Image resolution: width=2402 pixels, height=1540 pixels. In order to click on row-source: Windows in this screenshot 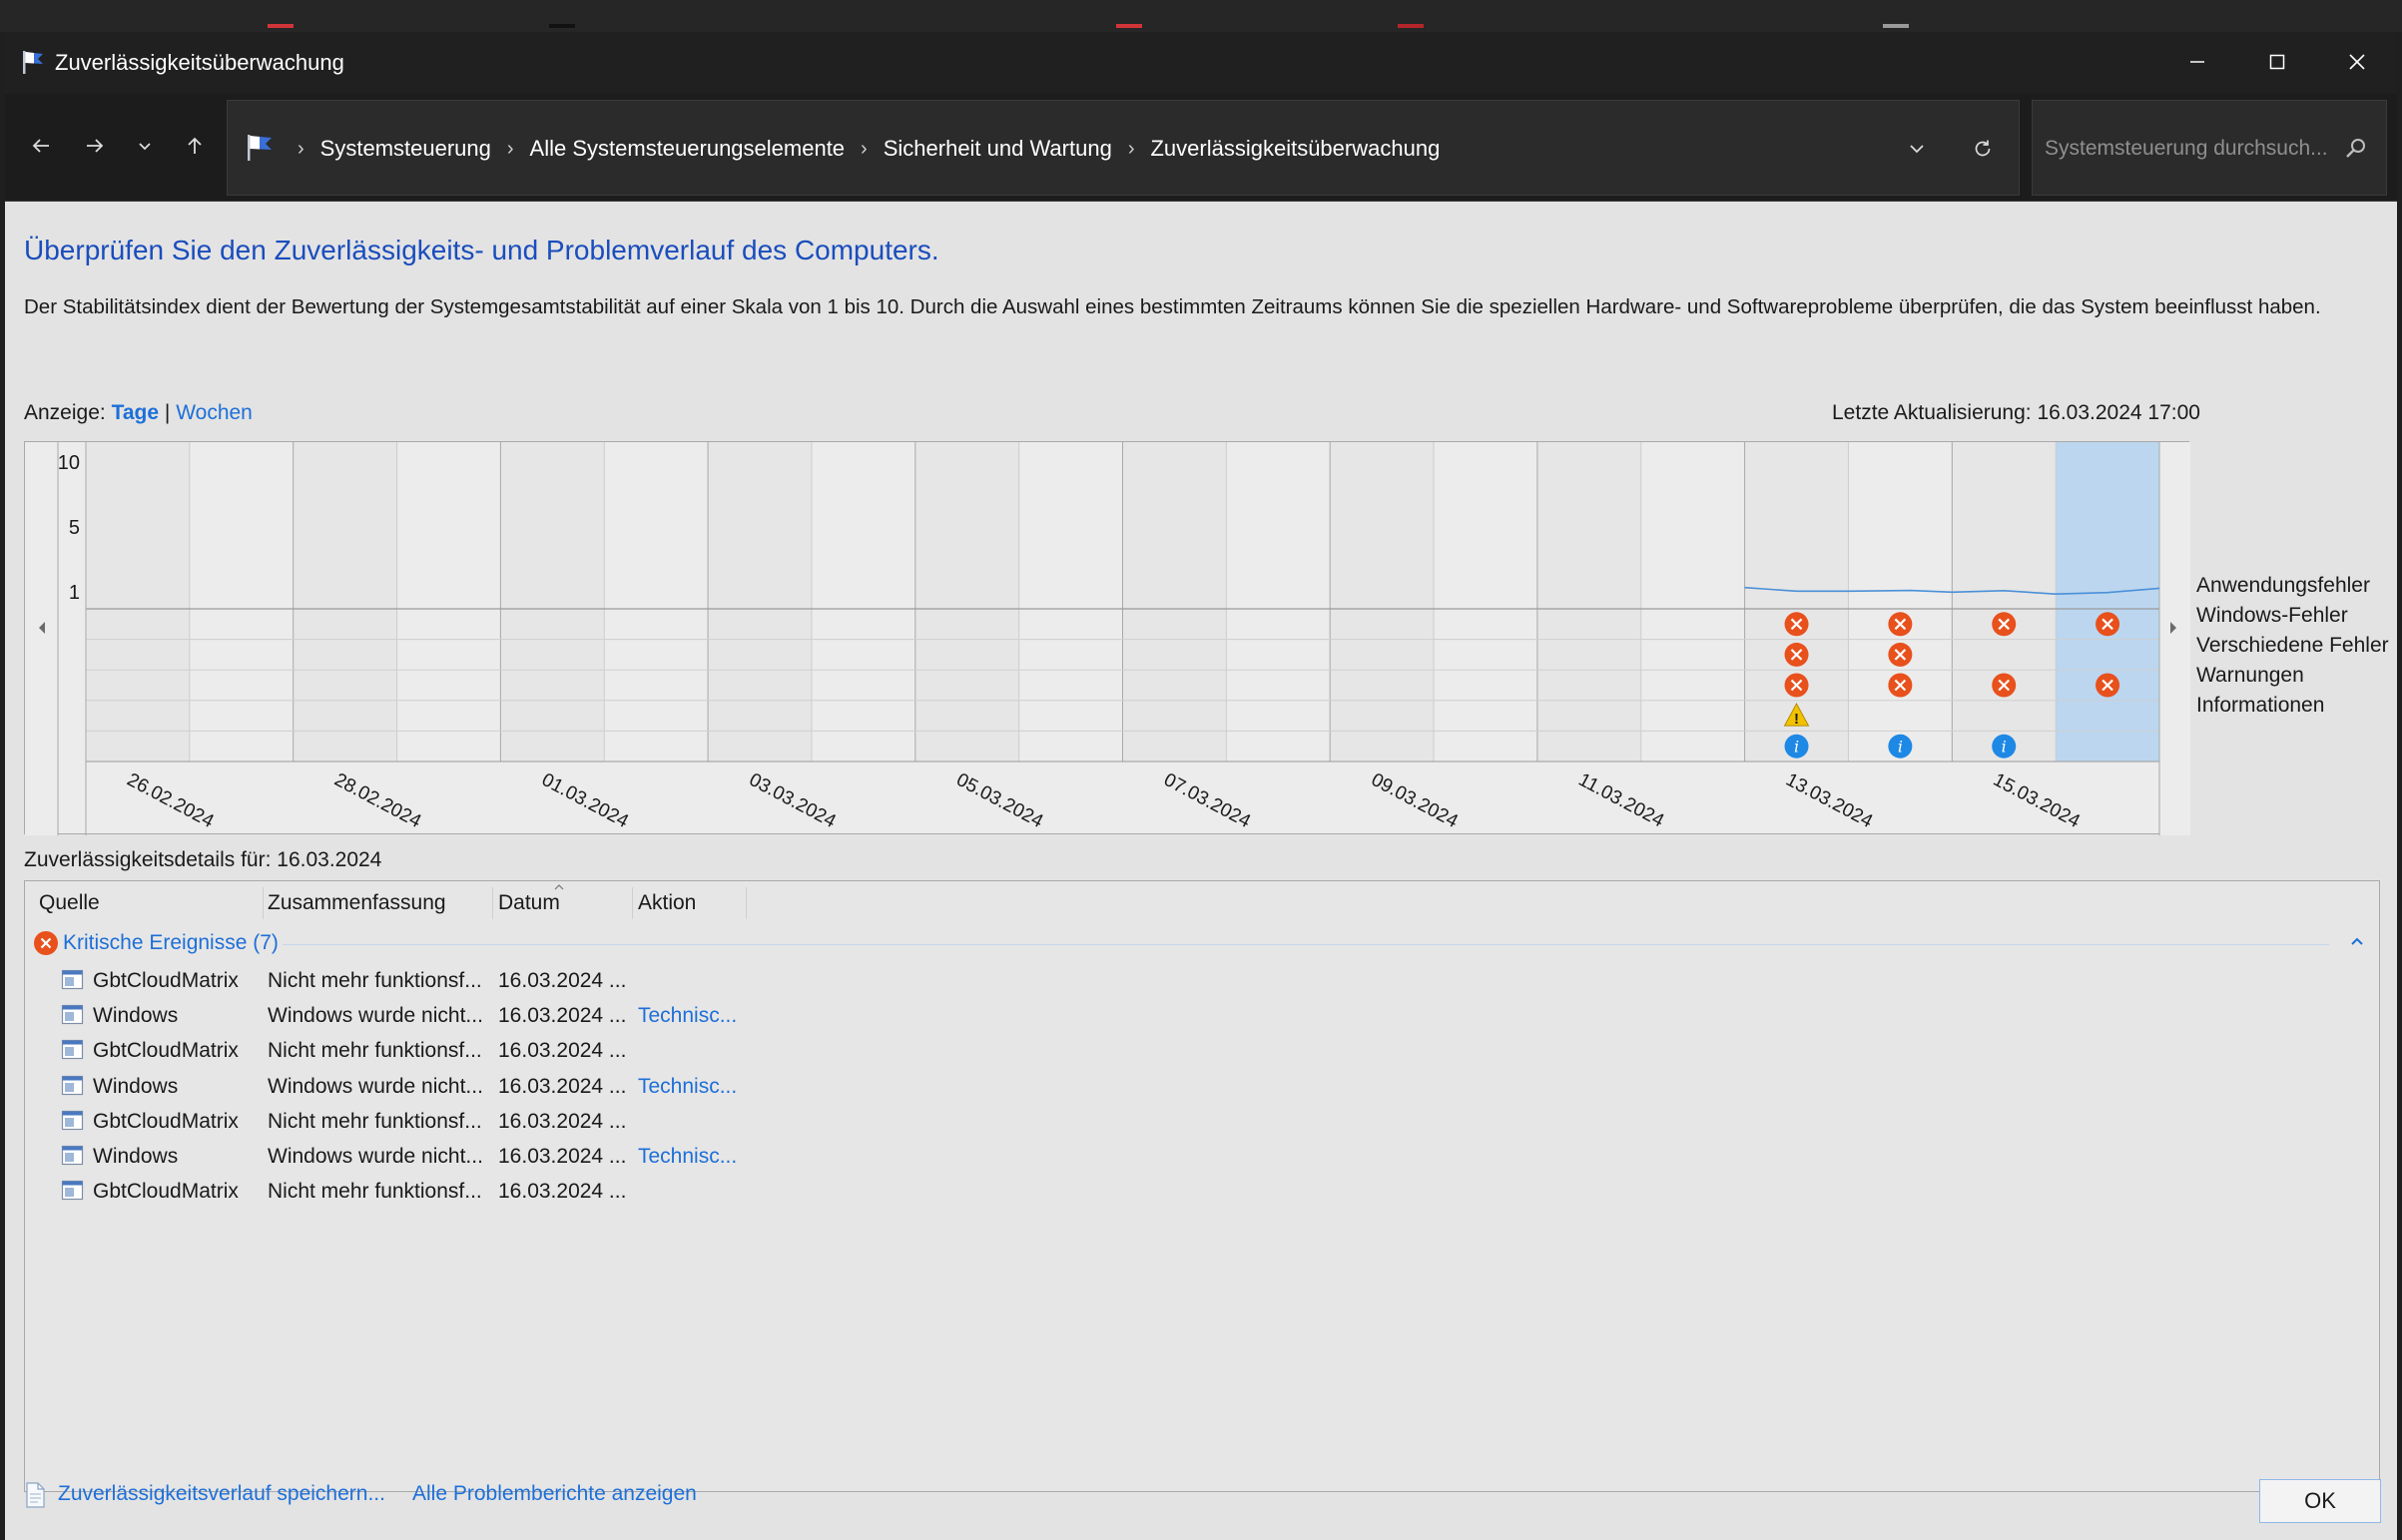, I will do `click(136, 1156)`.